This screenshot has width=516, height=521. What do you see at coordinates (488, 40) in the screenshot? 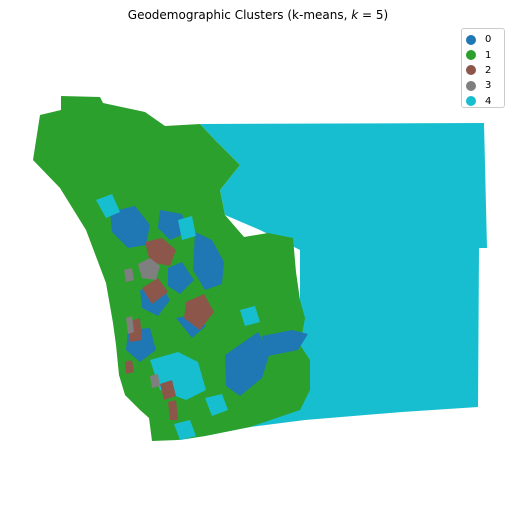
I see `legend-label-0: 0` at bounding box center [488, 40].